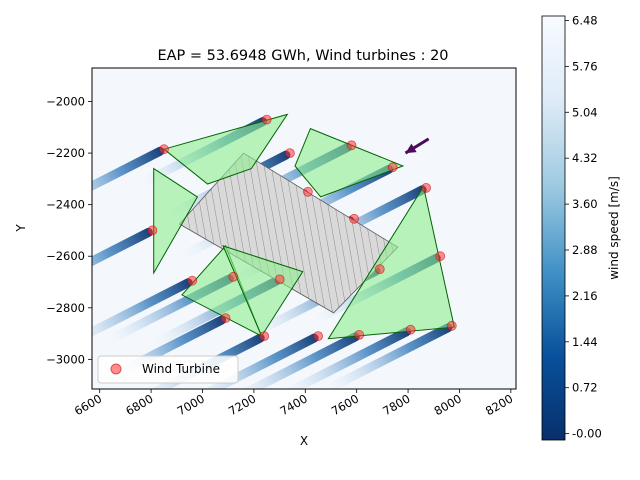 The width and height of the screenshot is (640, 480). What do you see at coordinates (304, 441) in the screenshot?
I see `x-axis-label: X` at bounding box center [304, 441].